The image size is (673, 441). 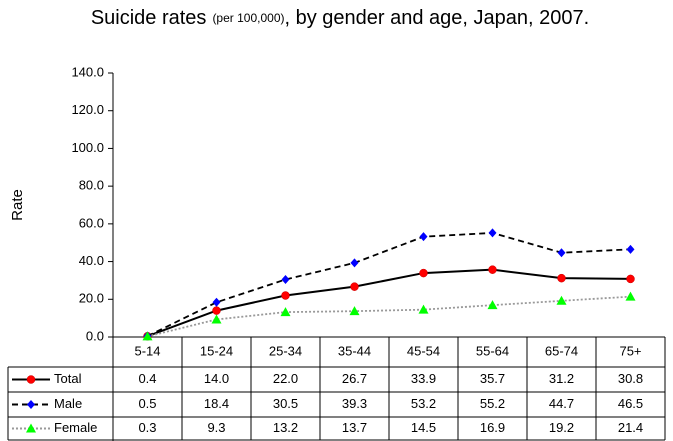 What do you see at coordinates (436, 18) in the screenshot?
I see `title-rest: , by gender and age, Japan, 2007.` at bounding box center [436, 18].